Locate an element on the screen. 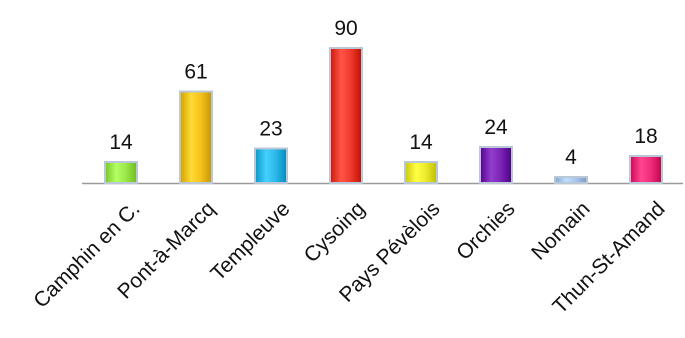 This screenshot has height=338, width=685. data-label-7: 18 is located at coordinates (645, 136).